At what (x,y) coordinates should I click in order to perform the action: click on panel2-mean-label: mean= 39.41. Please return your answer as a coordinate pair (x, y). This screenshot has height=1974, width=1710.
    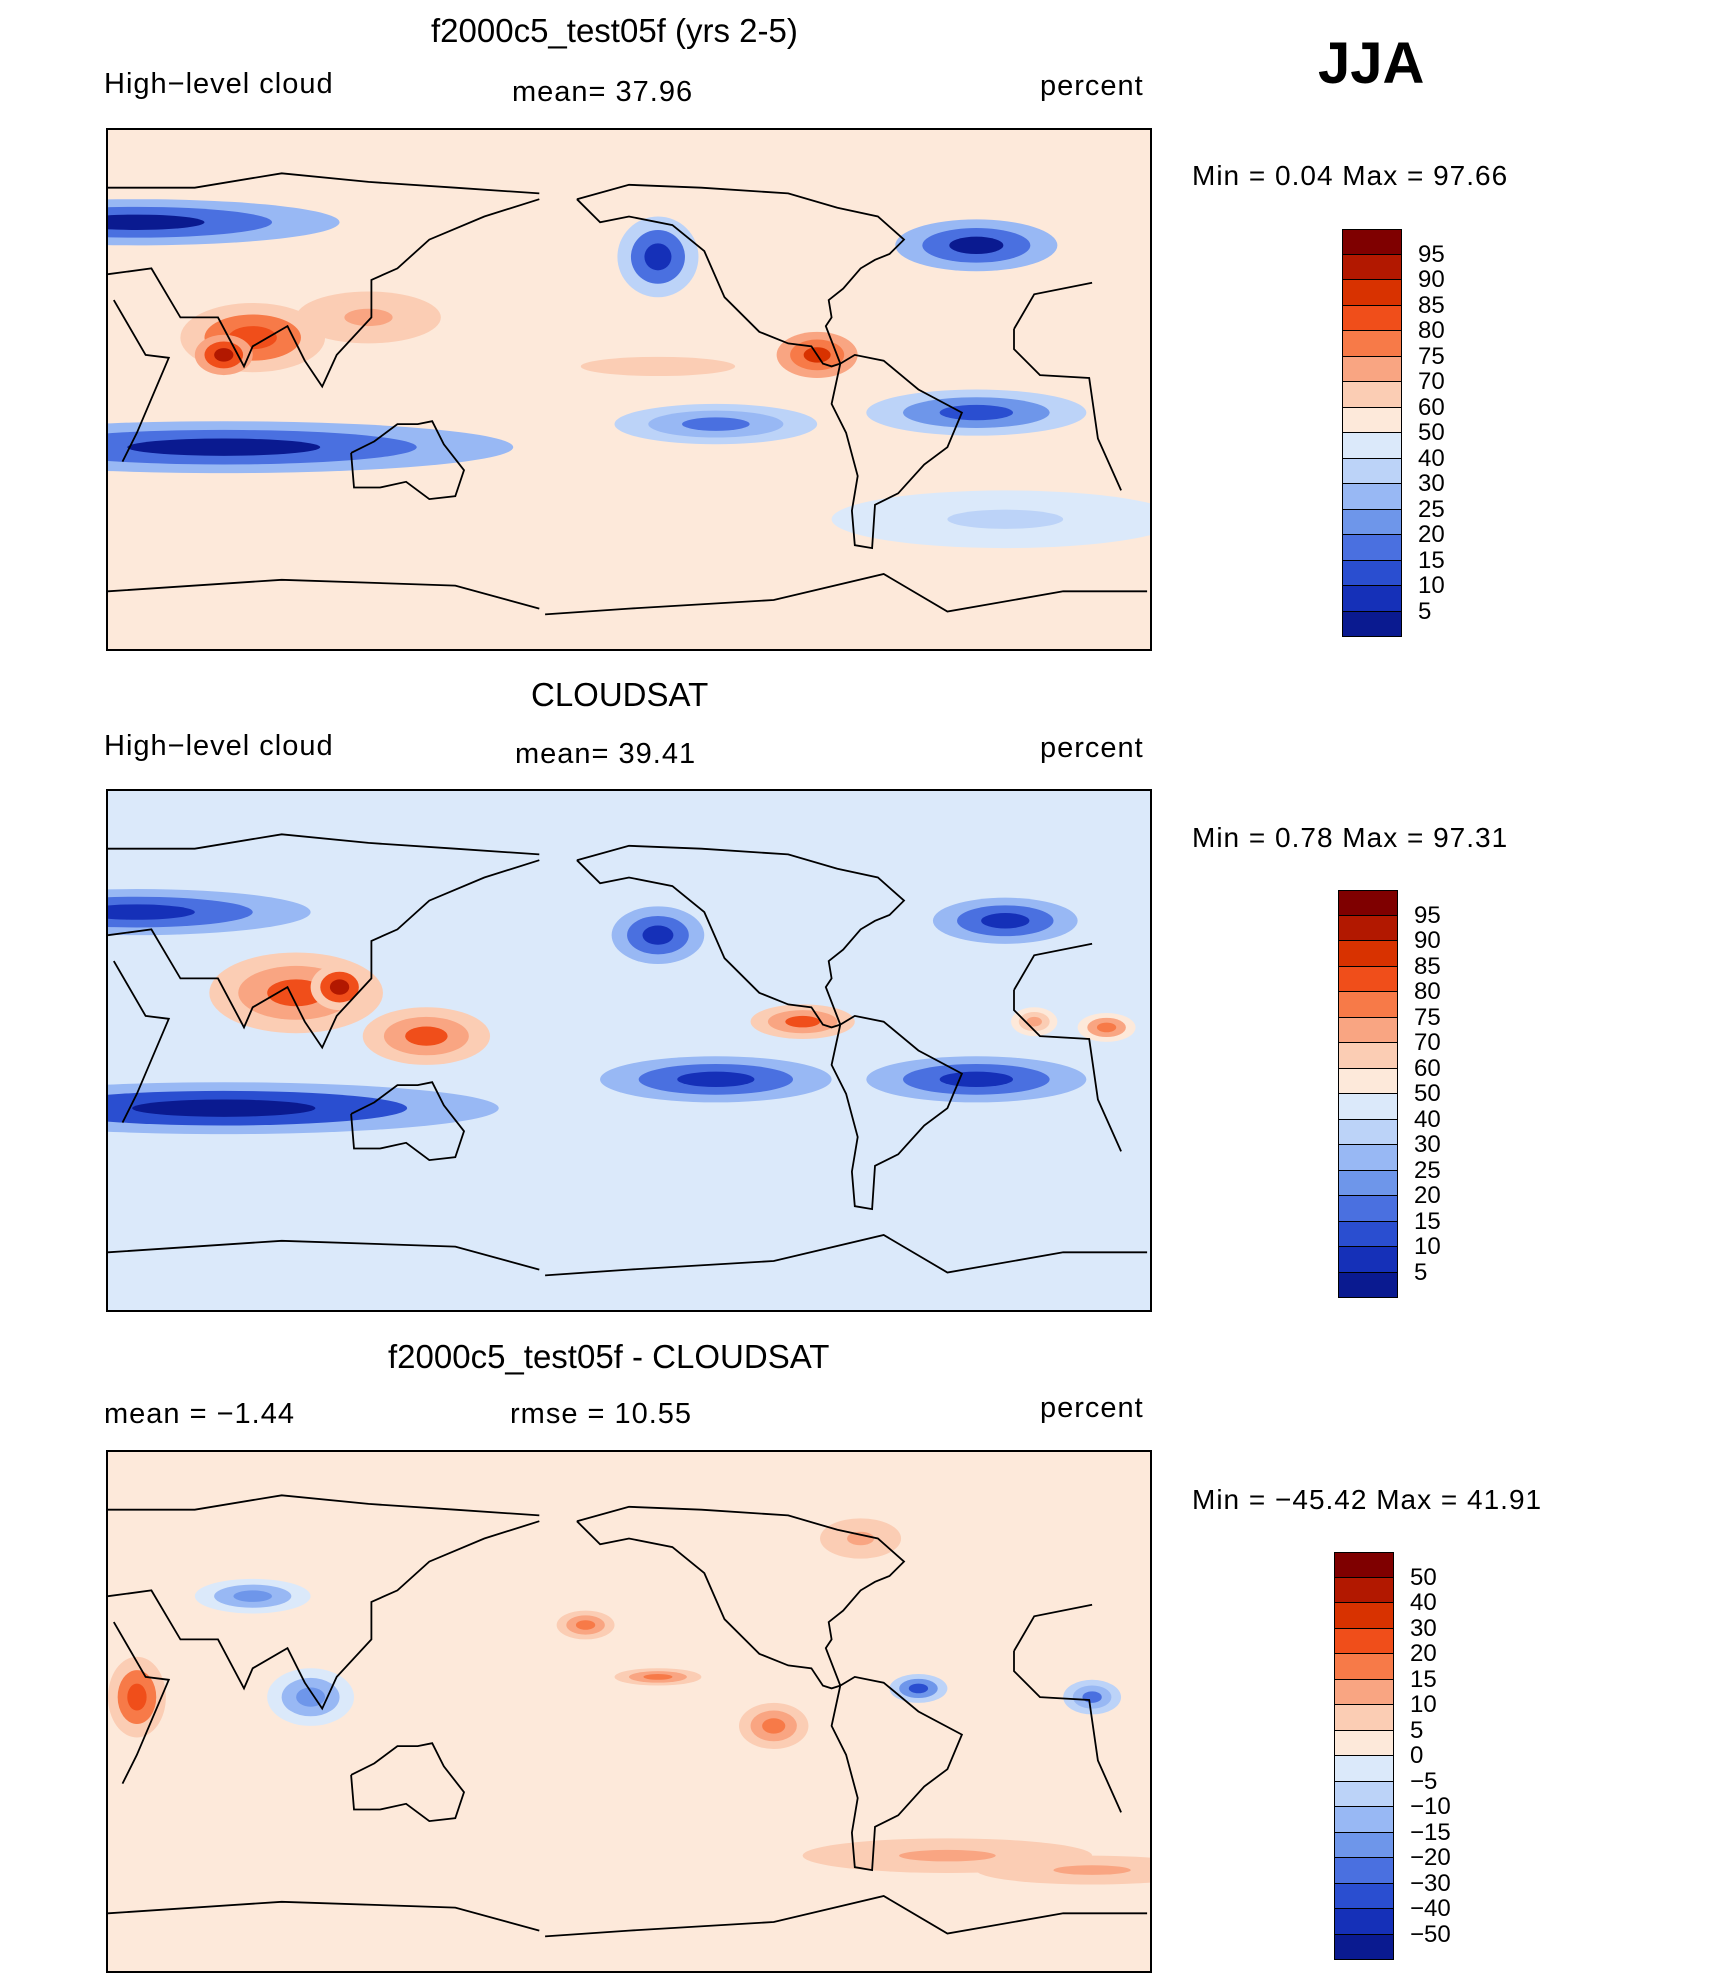
    Looking at the image, I should click on (606, 754).